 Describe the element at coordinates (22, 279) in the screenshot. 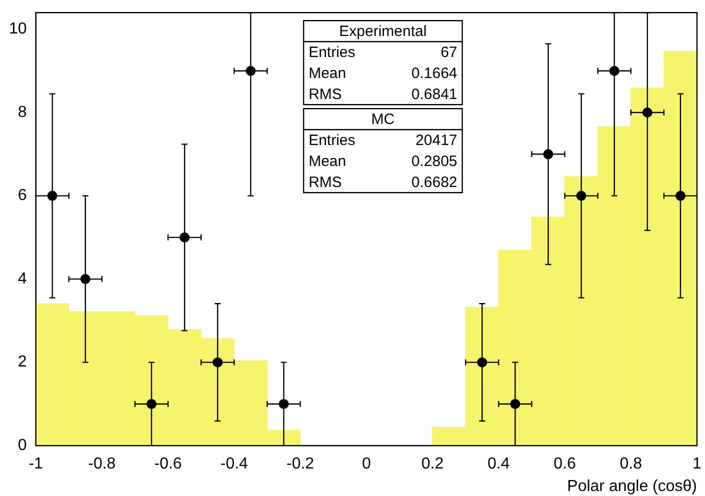

I see `y-tick-label: 4` at that location.